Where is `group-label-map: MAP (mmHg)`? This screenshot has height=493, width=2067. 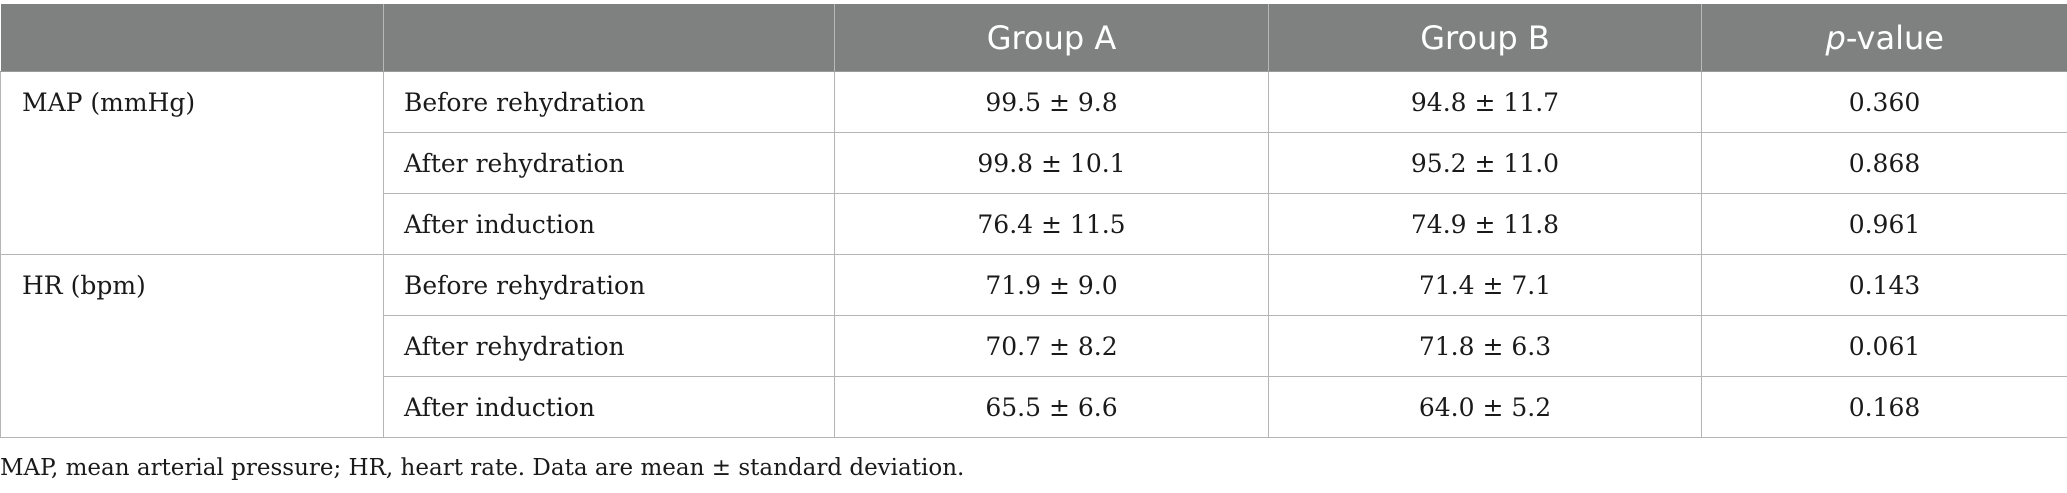
group-label-map: MAP (mmHg) is located at coordinates (192, 163).